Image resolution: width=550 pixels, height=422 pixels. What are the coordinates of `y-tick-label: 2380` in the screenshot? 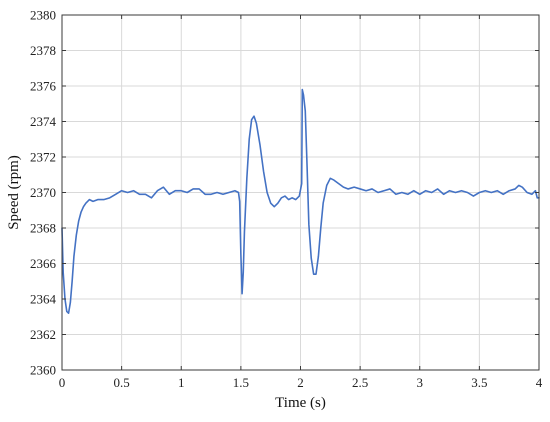 It's located at (43, 15).